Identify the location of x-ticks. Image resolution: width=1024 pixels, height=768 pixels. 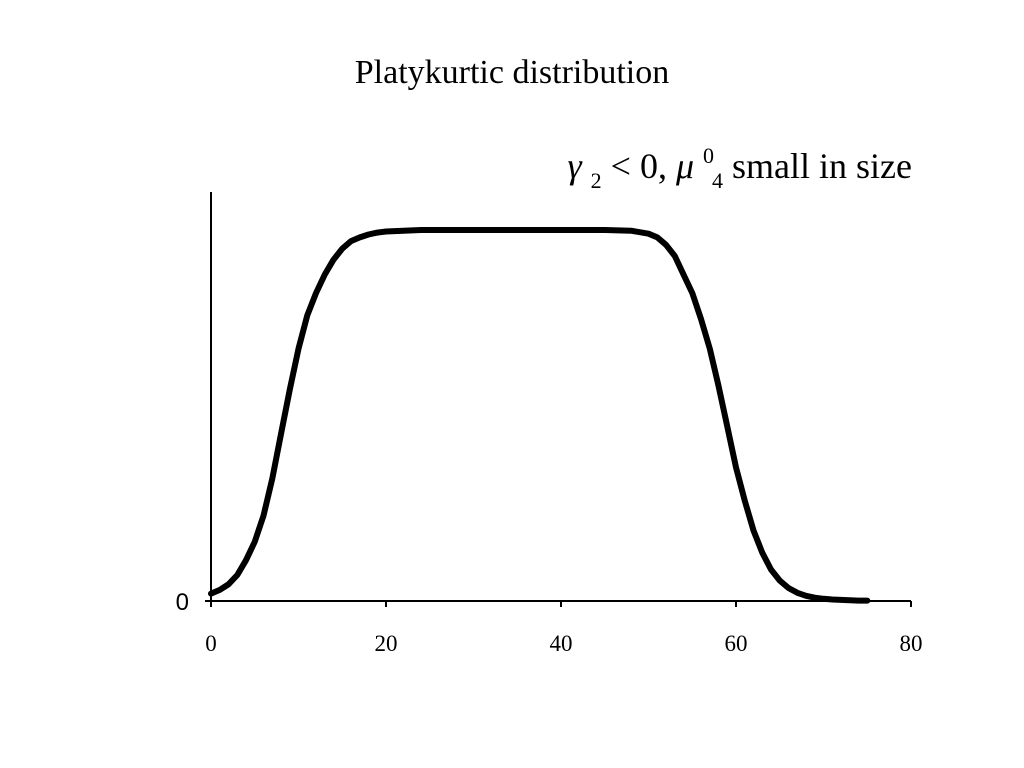
(561, 604).